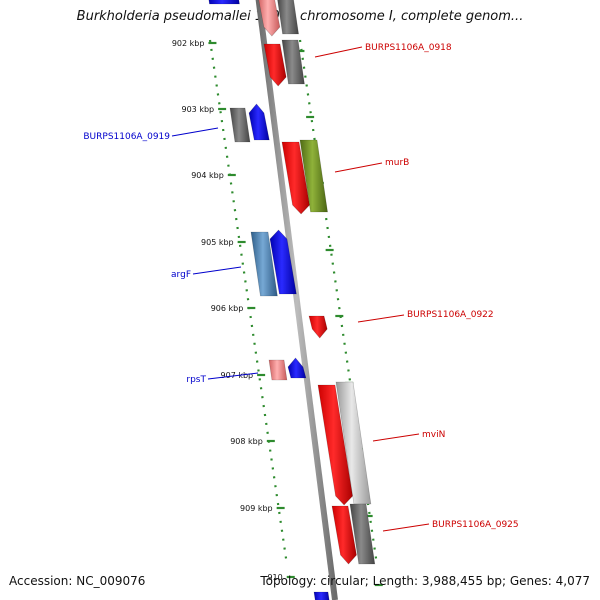 This screenshot has height=600, width=600. What do you see at coordinates (318, 327) in the screenshot?
I see `gene-arrow-burps0922` at bounding box center [318, 327].